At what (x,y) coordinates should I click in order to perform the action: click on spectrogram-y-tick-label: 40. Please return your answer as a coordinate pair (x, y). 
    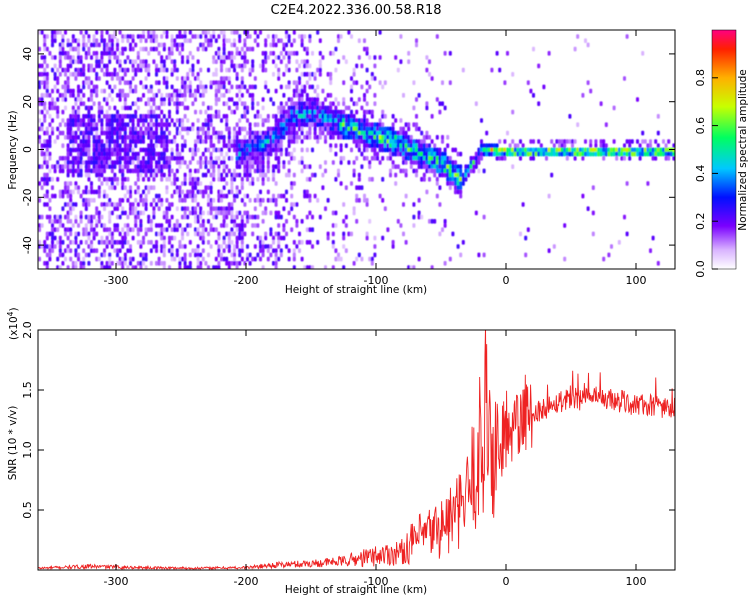
    Looking at the image, I should click on (27, 54).